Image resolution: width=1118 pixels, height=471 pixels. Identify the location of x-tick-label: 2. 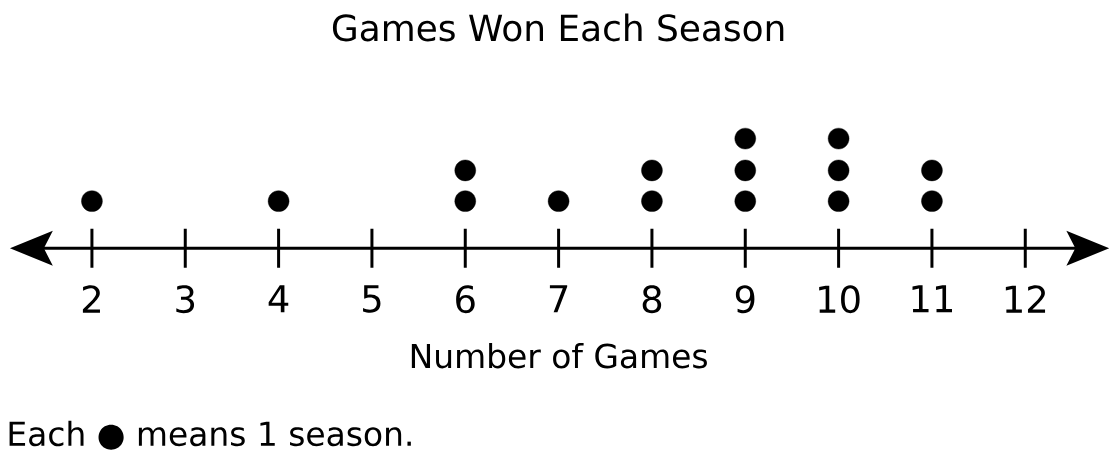
(91, 299).